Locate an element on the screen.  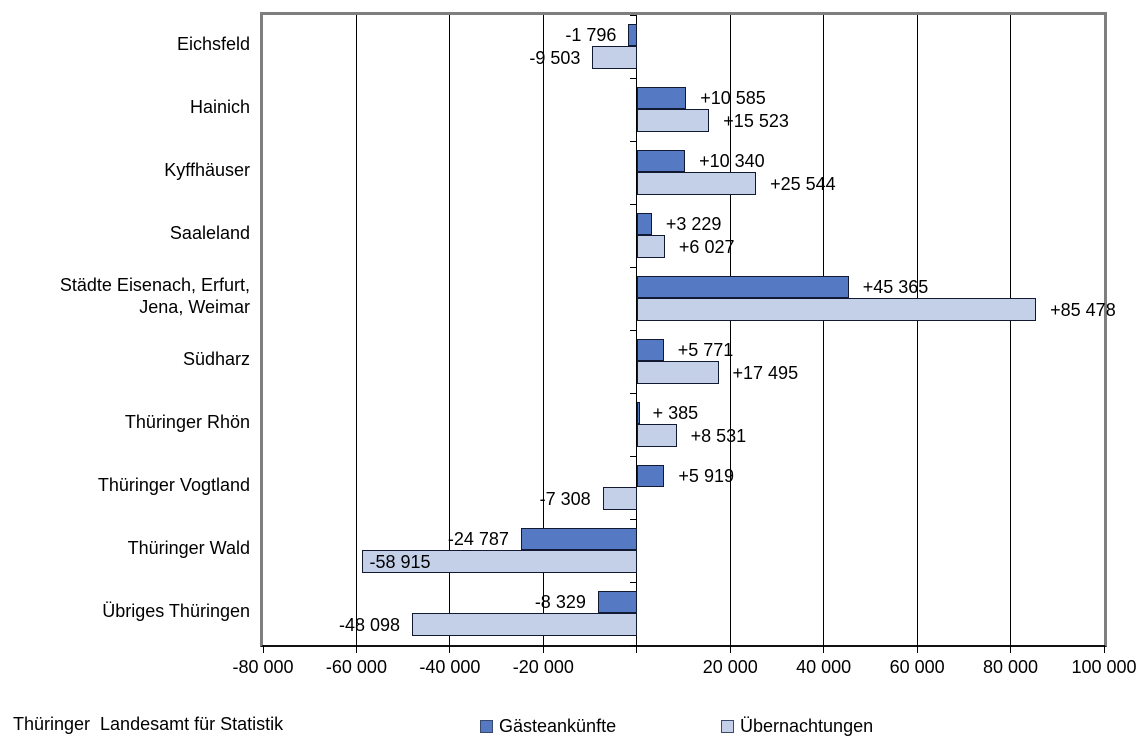
data-label: +3 229 is located at coordinates (693, 224).